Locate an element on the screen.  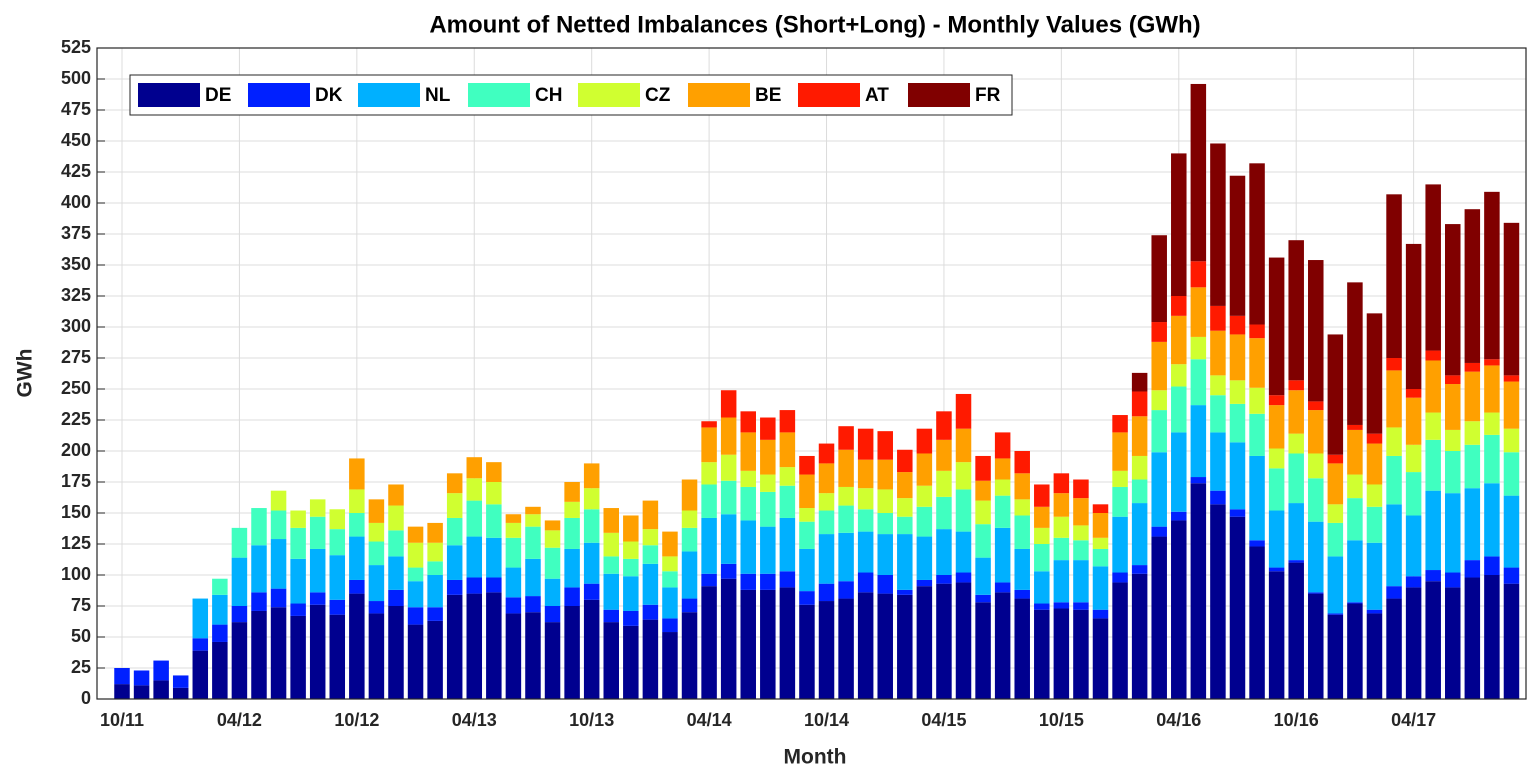
x-tick-label: 04/12 is located at coordinates (239, 720).